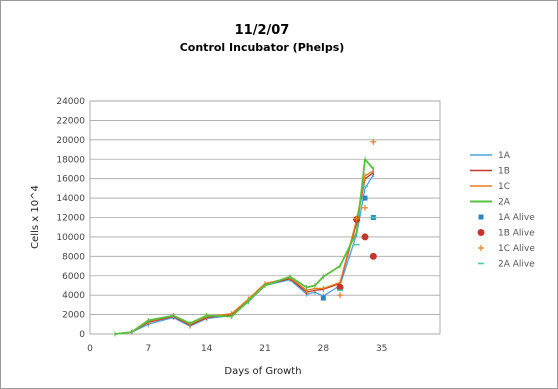 This screenshot has height=389, width=558. Describe the element at coordinates (73, 277) in the screenshot. I see `y-tick-label: 6000` at that location.